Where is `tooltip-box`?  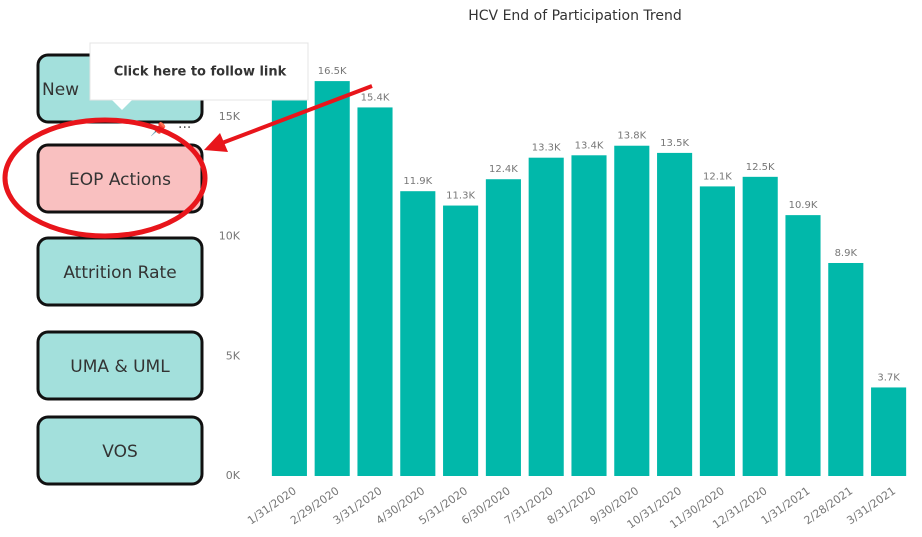
tooltip-box is located at coordinates (199, 71).